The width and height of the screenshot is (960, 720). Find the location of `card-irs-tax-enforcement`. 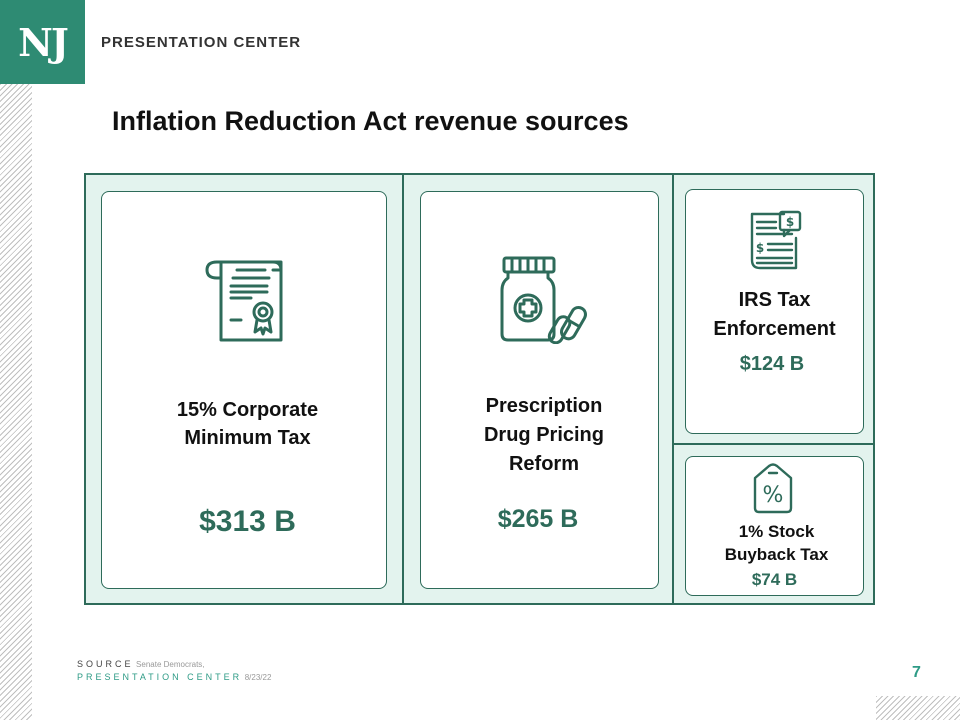

card-irs-tax-enforcement is located at coordinates (774, 311).